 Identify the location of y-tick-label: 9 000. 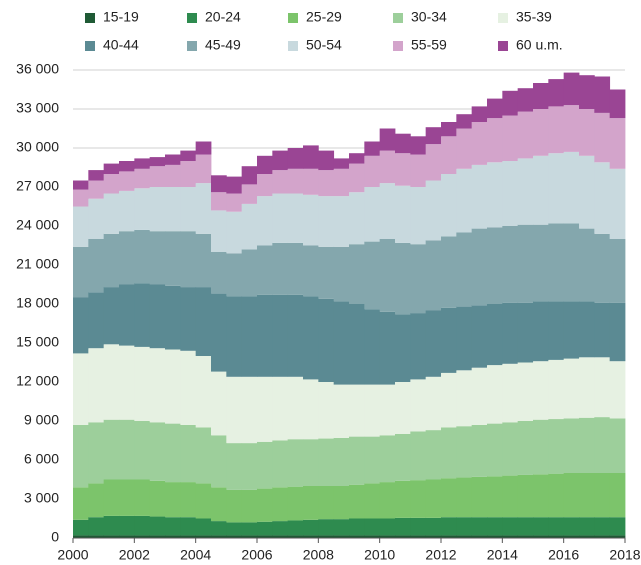
(41, 420).